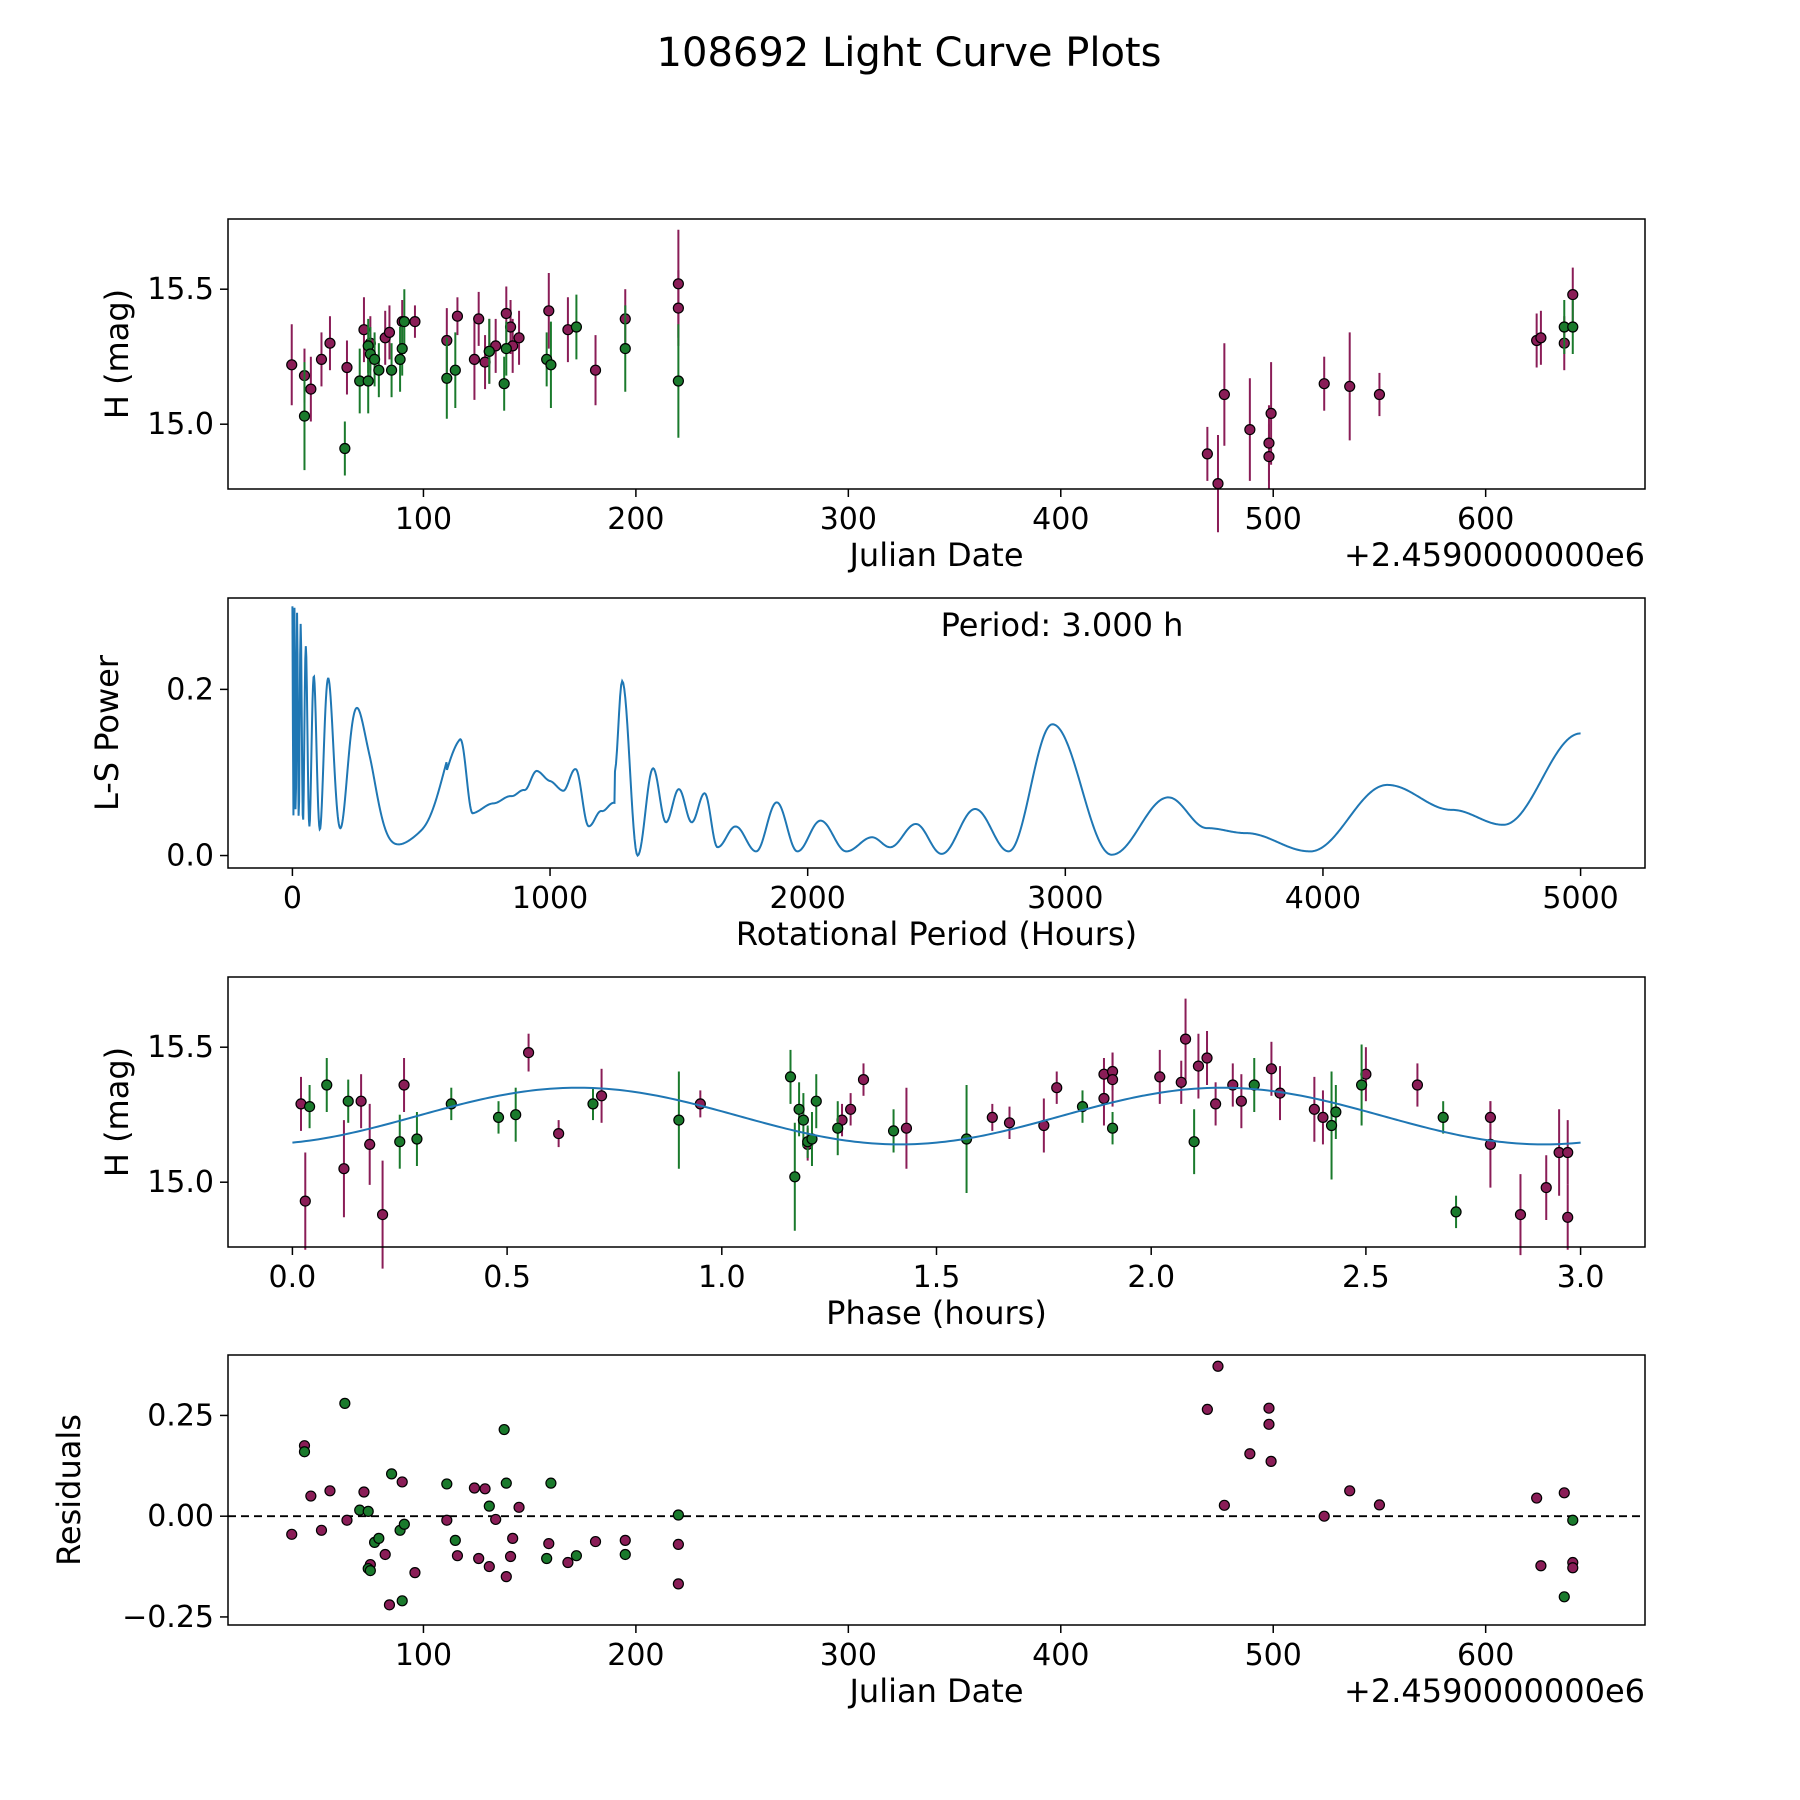 This screenshot has height=1800, width=1800. Describe the element at coordinates (909, 53) in the screenshot. I see `figure-title: 108692 Light Curve Plots` at that location.